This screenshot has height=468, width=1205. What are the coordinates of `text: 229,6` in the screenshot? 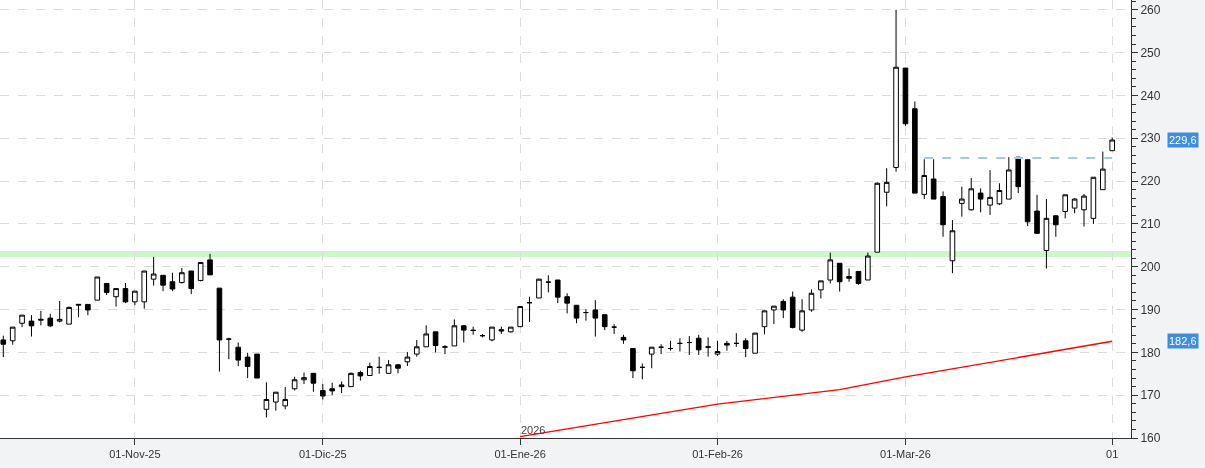 It's located at (1183, 140).